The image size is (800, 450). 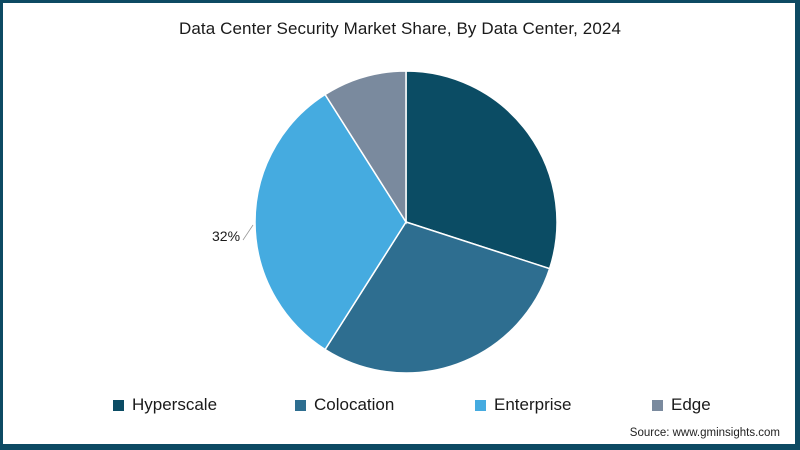 What do you see at coordinates (400, 406) in the screenshot?
I see `legend: Hyperscale Colocation Enterprise Edge` at bounding box center [400, 406].